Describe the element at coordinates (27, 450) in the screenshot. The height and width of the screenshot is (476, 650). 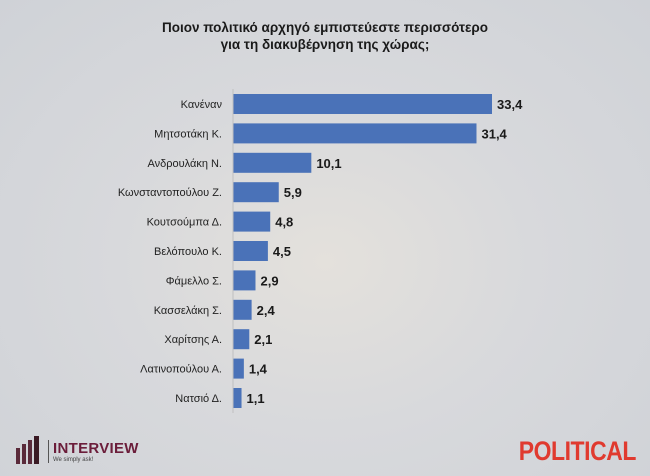
I see `interview-logo-icon` at that location.